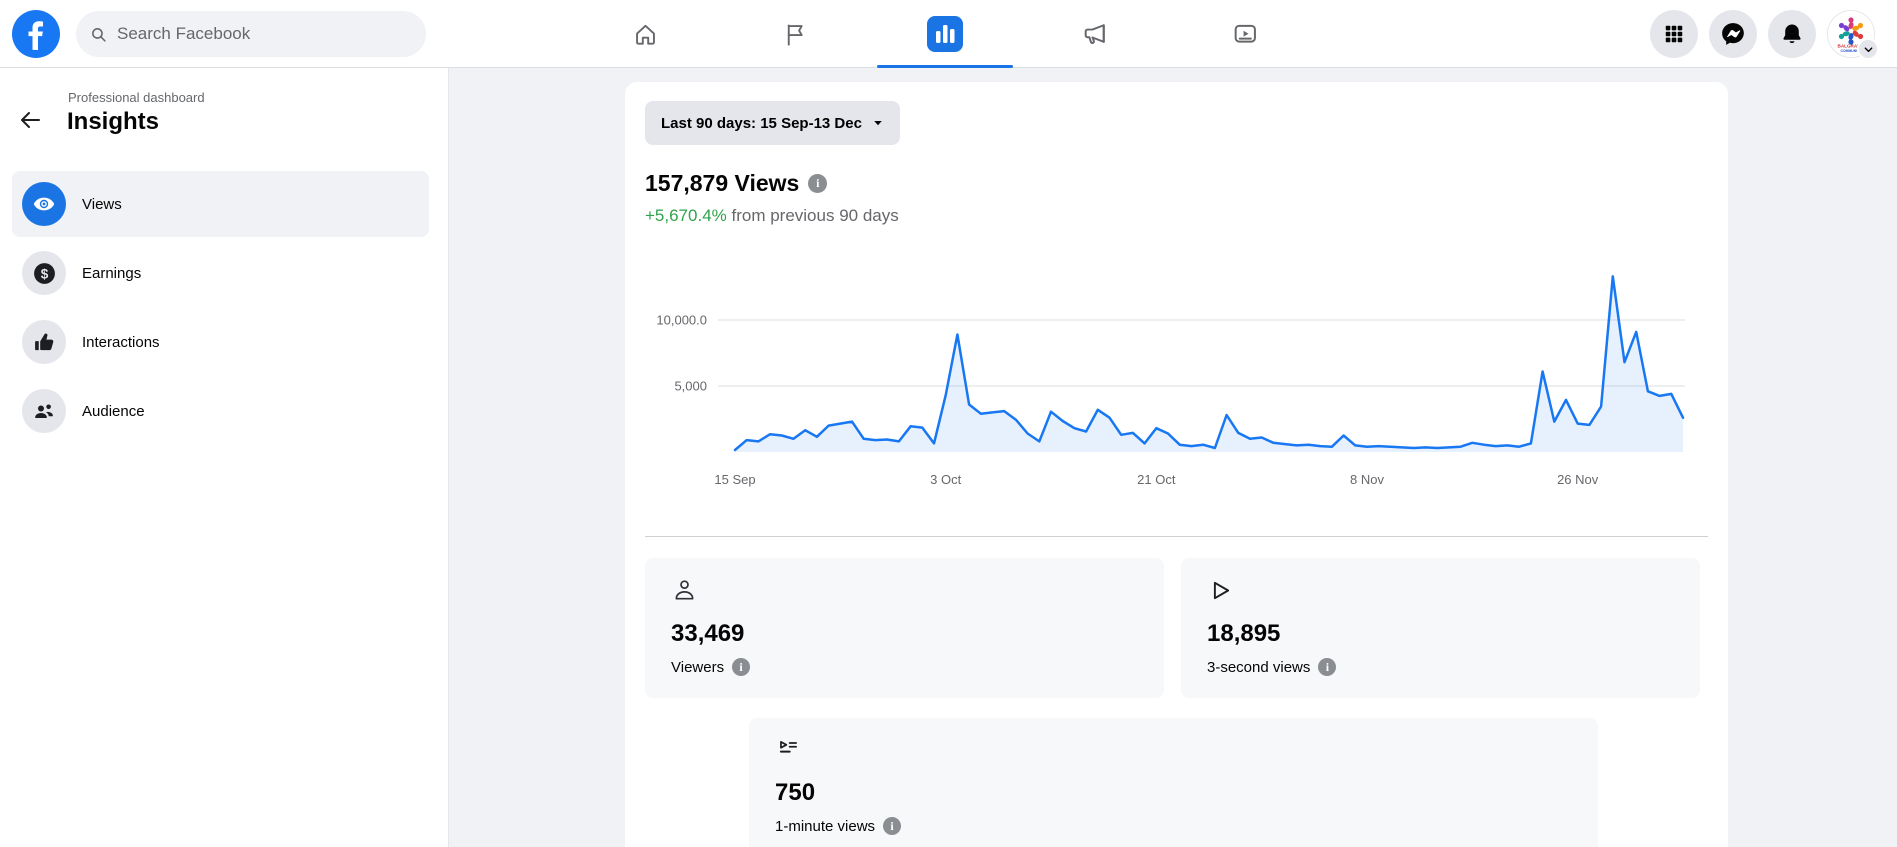  What do you see at coordinates (795, 792) in the screenshot?
I see `stat-value: 750` at bounding box center [795, 792].